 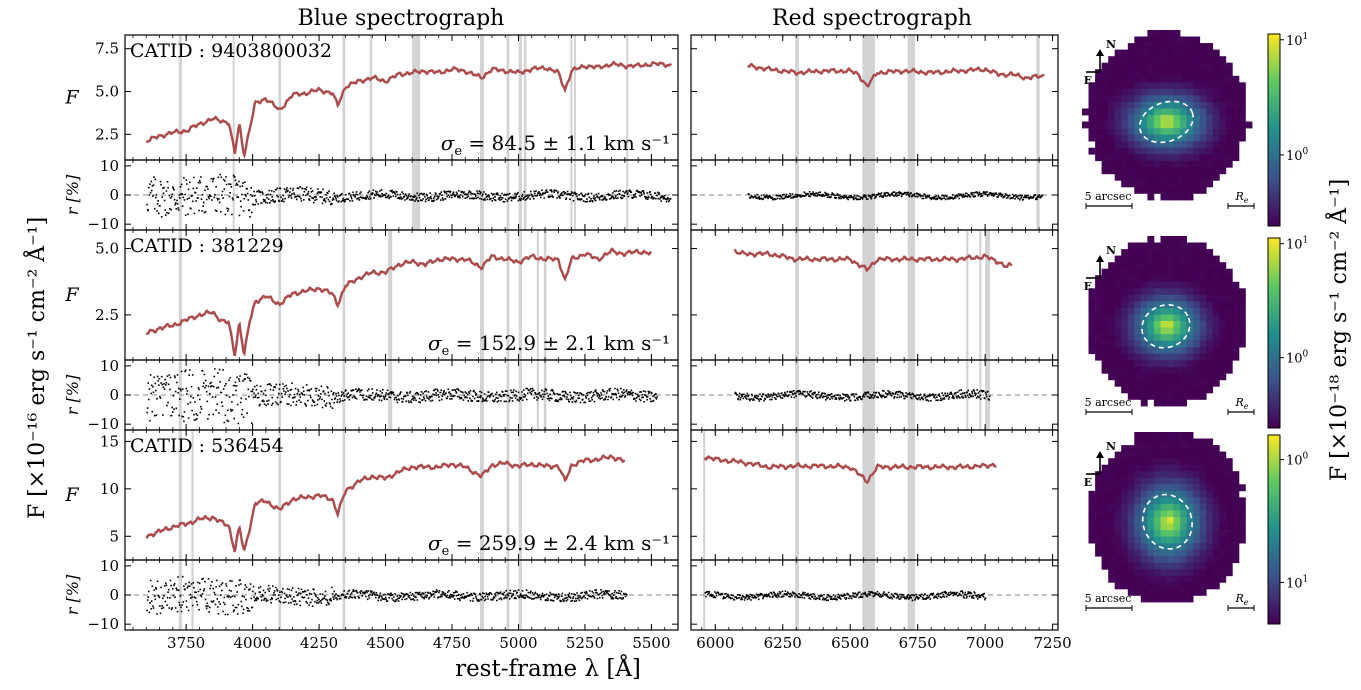 What do you see at coordinates (987, 395) in the screenshot?
I see `mask-band` at bounding box center [987, 395].